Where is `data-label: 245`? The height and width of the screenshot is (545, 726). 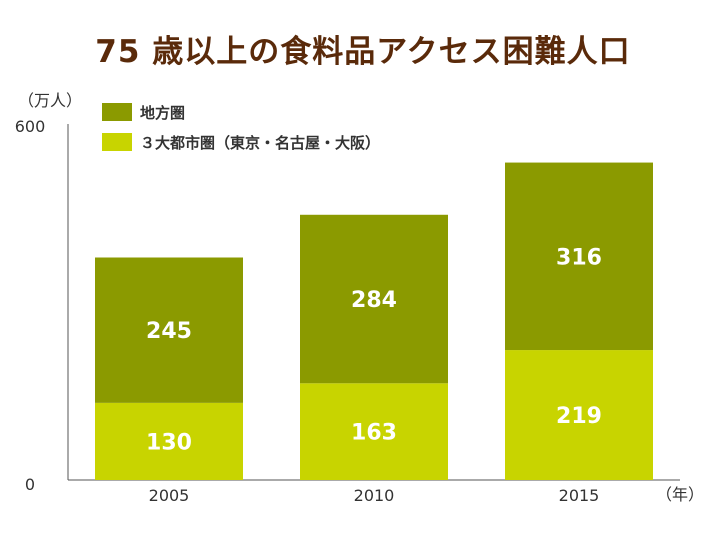
data-label: 245 is located at coordinates (169, 331).